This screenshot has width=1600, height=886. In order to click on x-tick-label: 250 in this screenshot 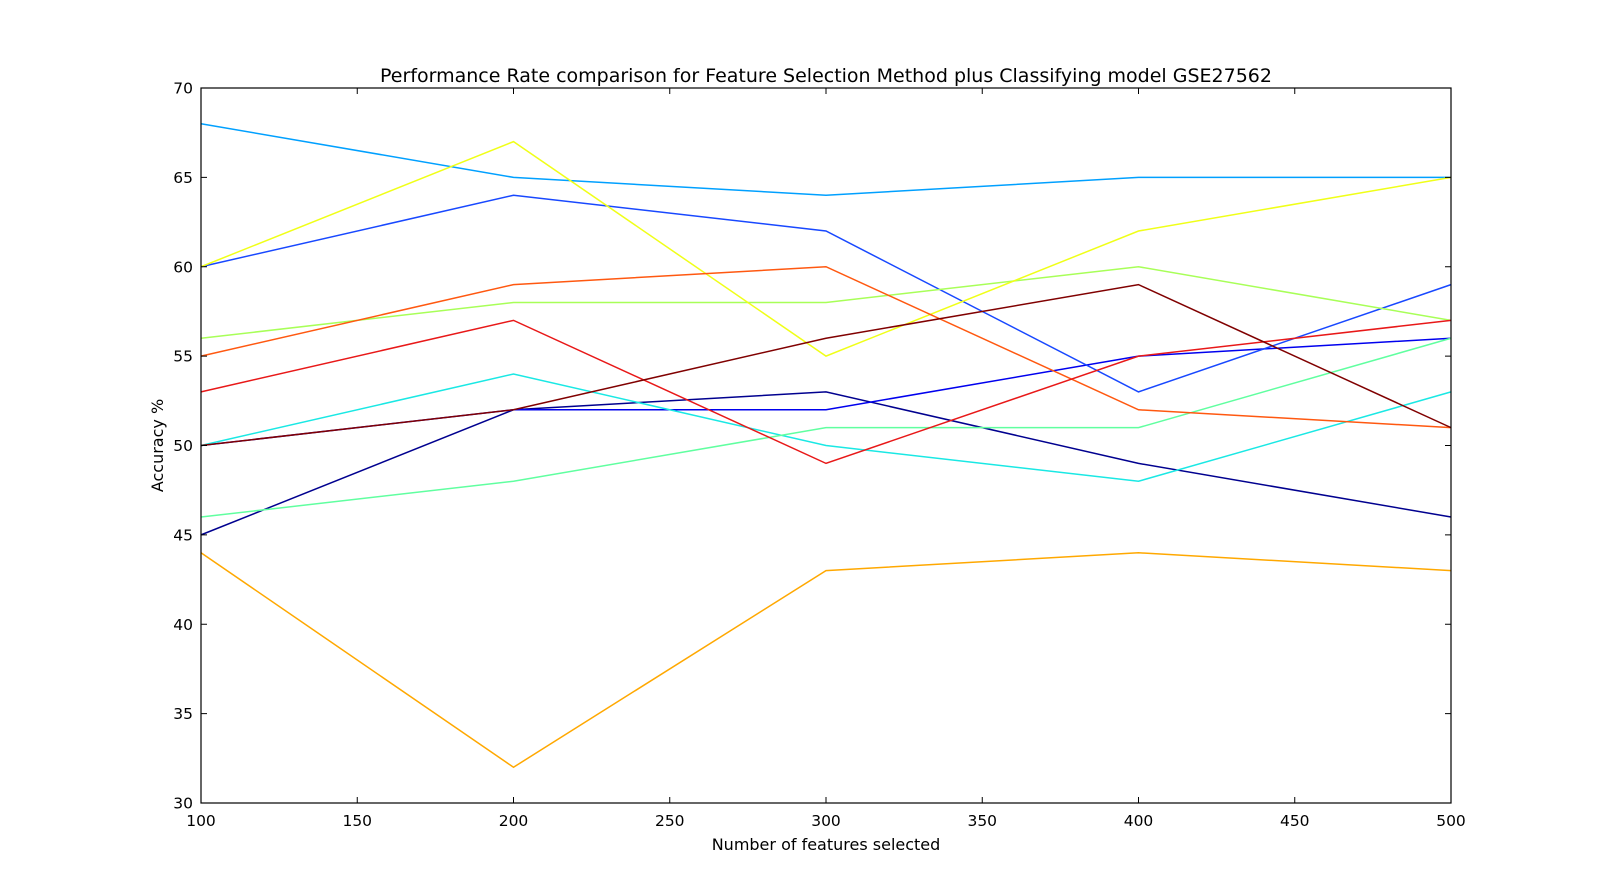, I will do `click(670, 821)`.